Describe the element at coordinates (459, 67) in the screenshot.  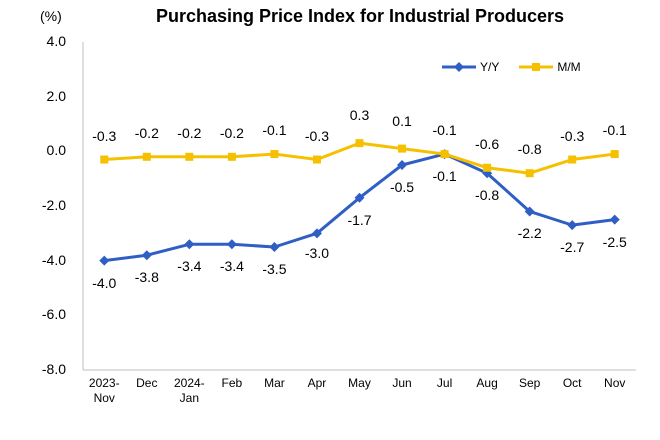
I see `legend-yy-swatch` at that location.